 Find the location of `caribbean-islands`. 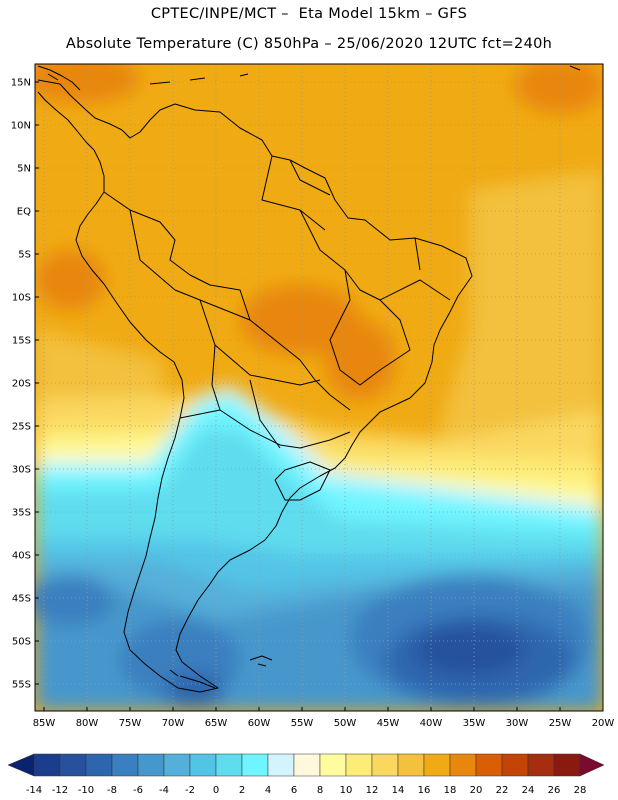

caribbean-islands is located at coordinates (365, 75).